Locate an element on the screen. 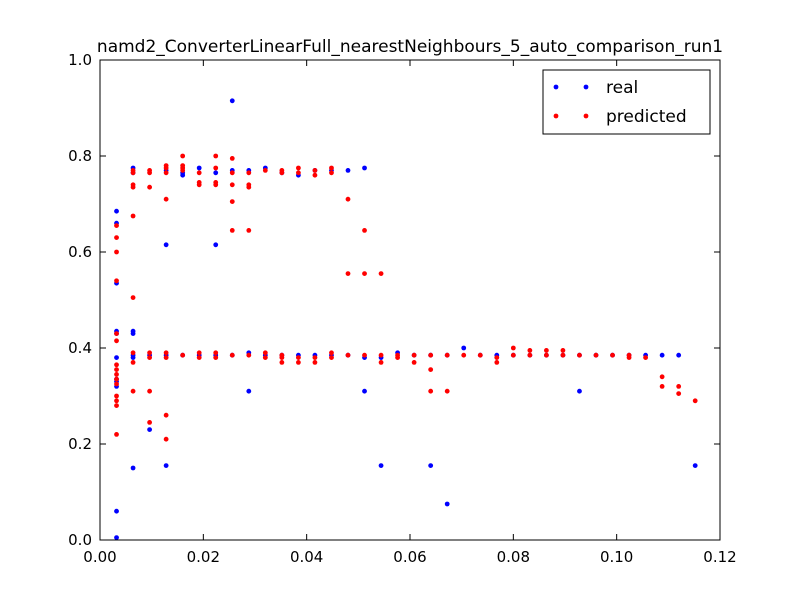  x-tick-label: 0.12 is located at coordinates (719, 557).